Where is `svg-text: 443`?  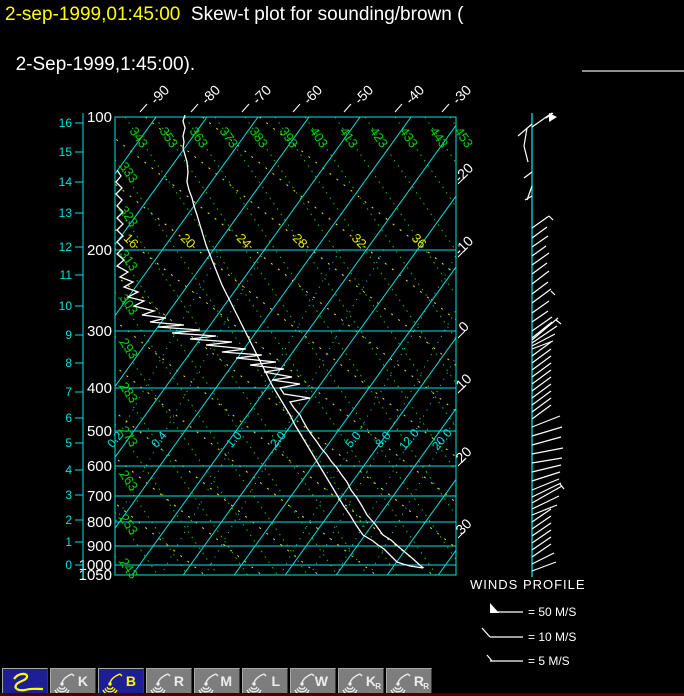 svg-text: 443 is located at coordinates (439, 137).